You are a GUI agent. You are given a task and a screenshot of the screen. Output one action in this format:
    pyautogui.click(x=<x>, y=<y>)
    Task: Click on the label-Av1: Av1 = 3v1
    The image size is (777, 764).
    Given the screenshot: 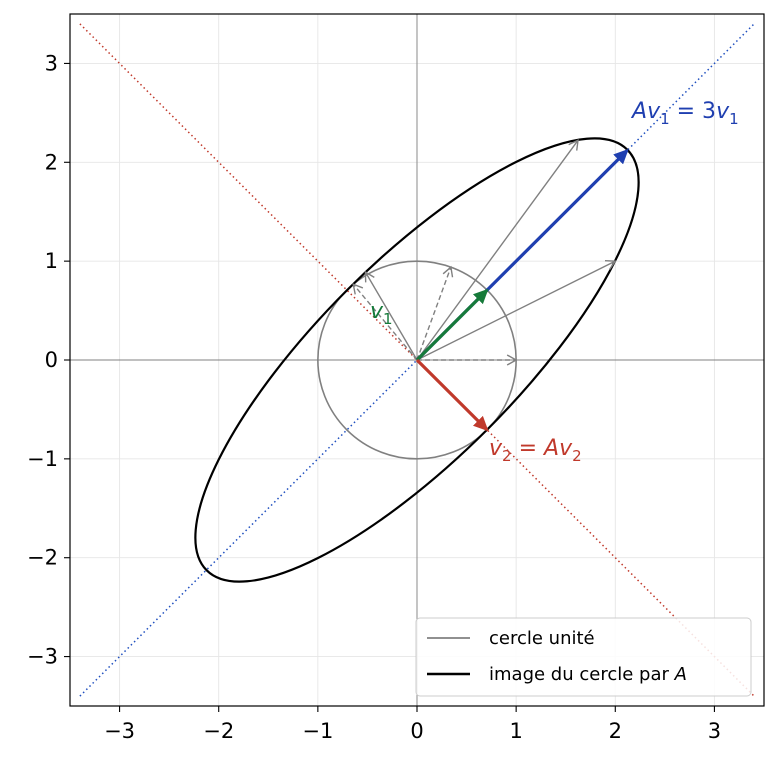 What is the action you would take?
    pyautogui.click(x=684, y=113)
    